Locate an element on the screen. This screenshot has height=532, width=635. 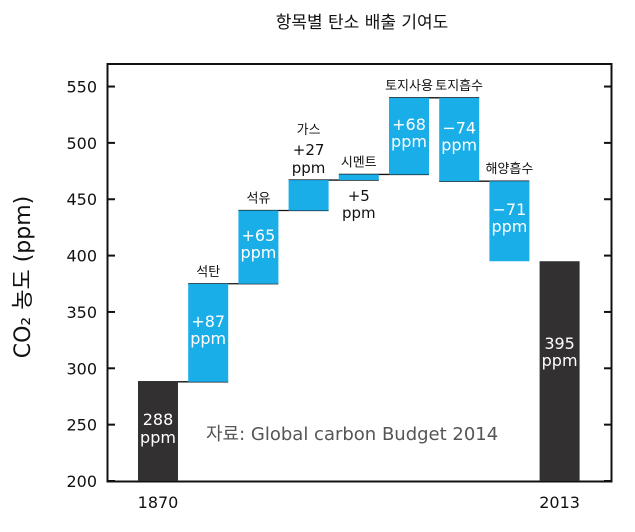
x-tick-label: 2013 is located at coordinates (559, 502).